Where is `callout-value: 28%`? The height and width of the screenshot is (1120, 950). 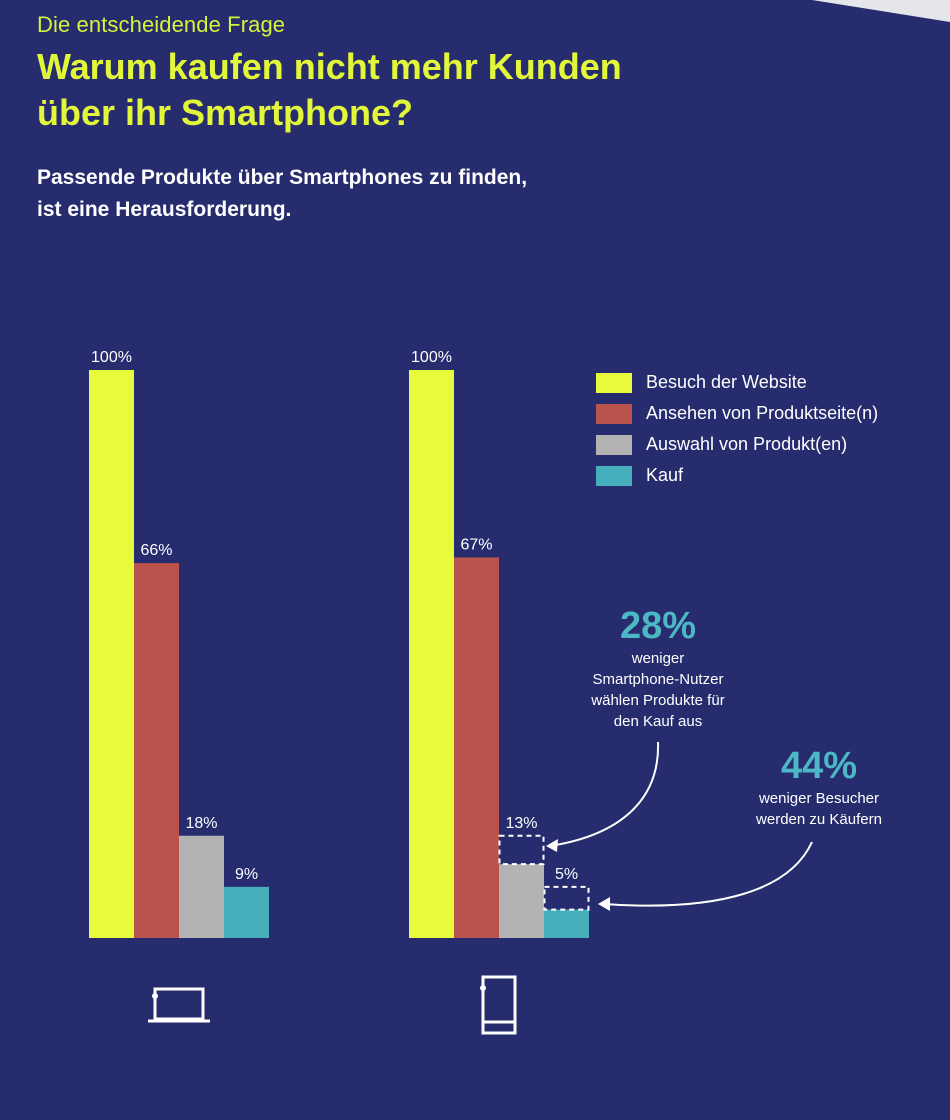 callout-value: 28% is located at coordinates (658, 626).